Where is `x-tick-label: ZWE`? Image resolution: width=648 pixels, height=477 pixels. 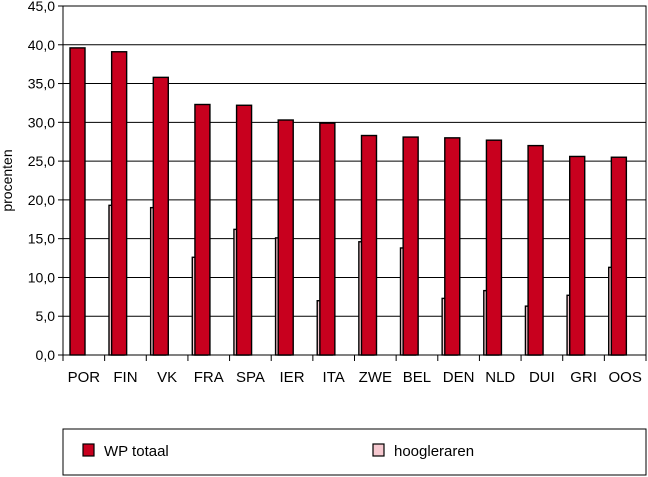
x-tick-label: ZWE is located at coordinates (375, 377).